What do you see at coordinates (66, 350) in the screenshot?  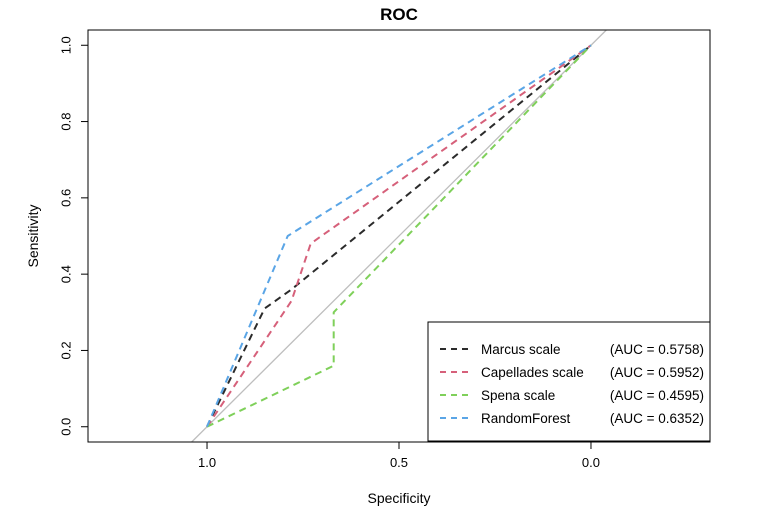 I see `y-tick-label: 0.2` at bounding box center [66, 350].